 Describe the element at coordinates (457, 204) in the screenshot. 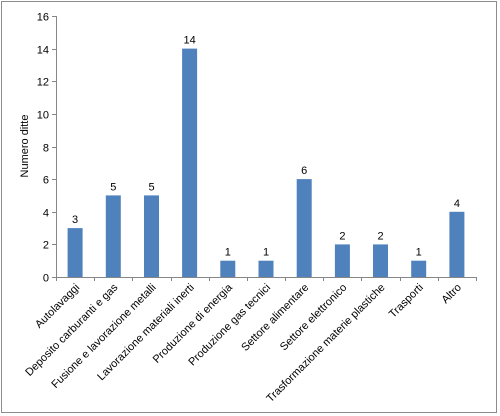

I see `data-label: 4` at that location.